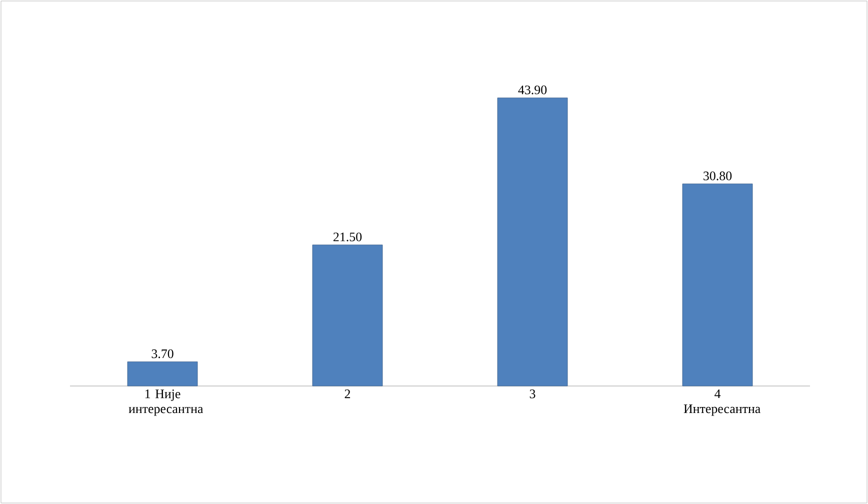 Image resolution: width=868 pixels, height=504 pixels. Describe the element at coordinates (532, 90) in the screenshot. I see `data-label: 43.90` at that location.